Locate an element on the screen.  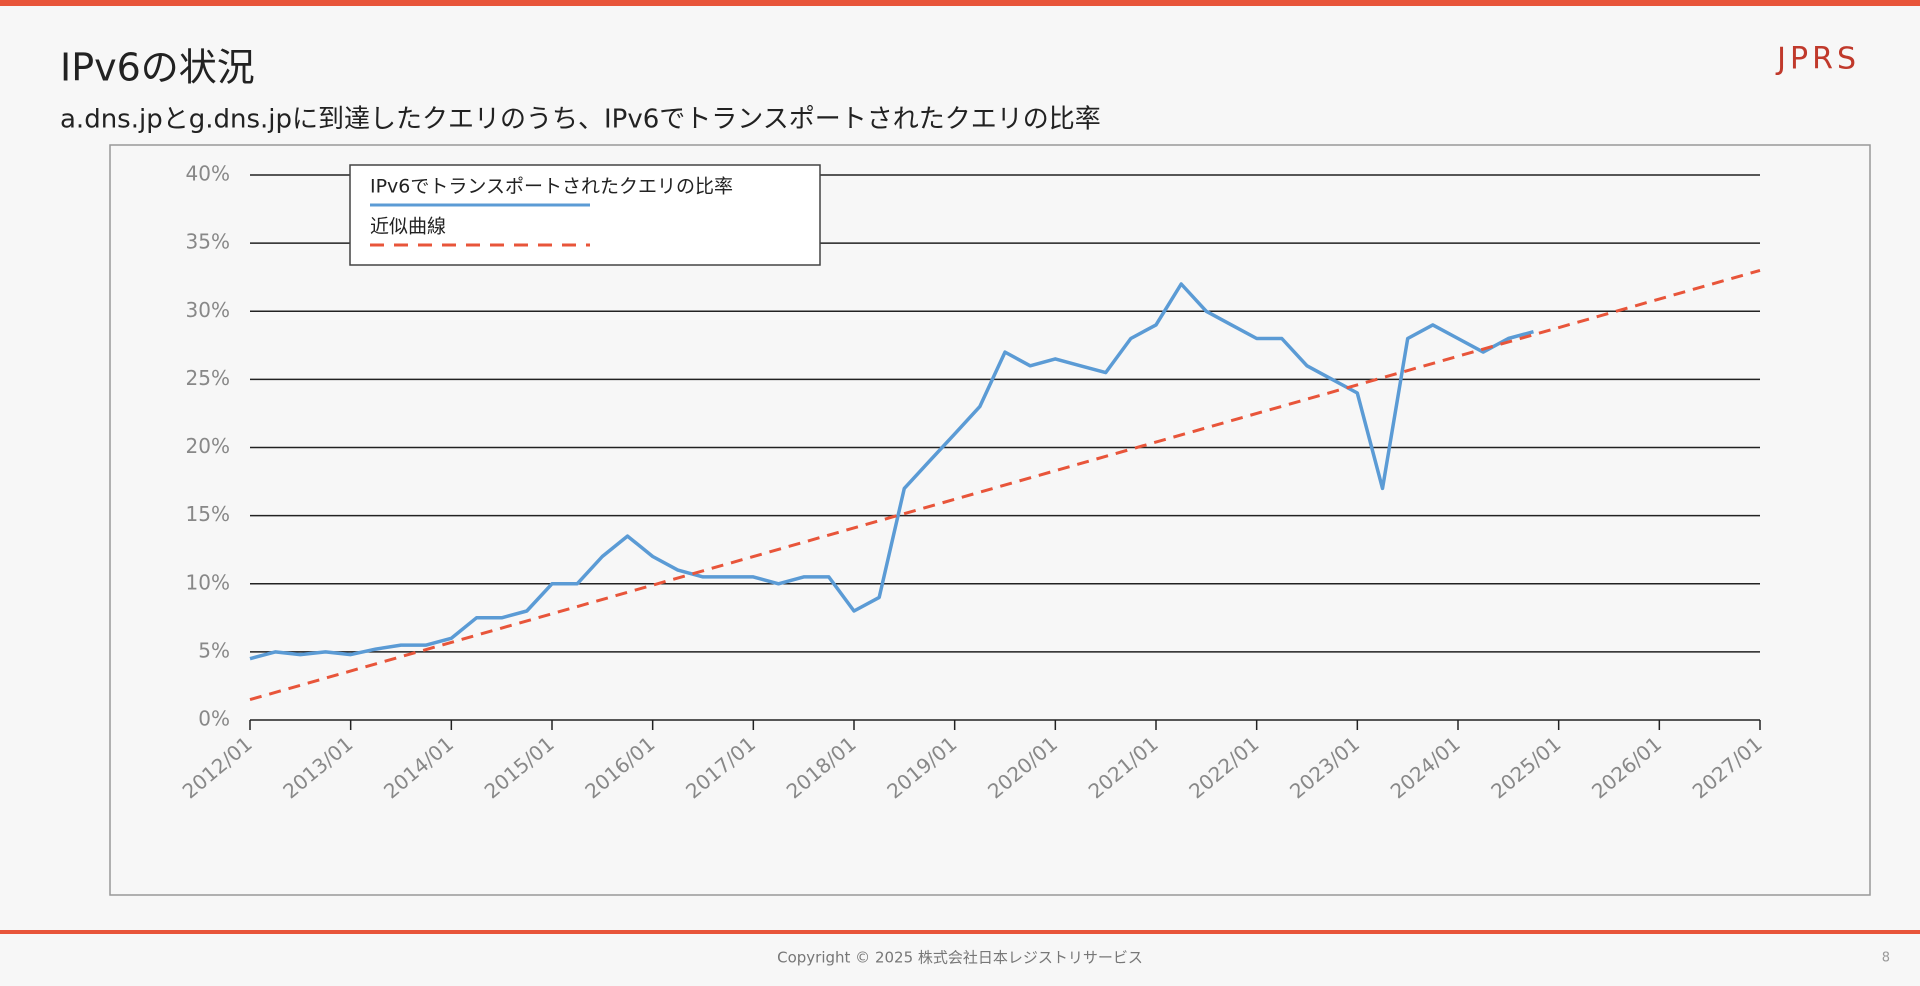
y-tick-label: 5% is located at coordinates (214, 650).